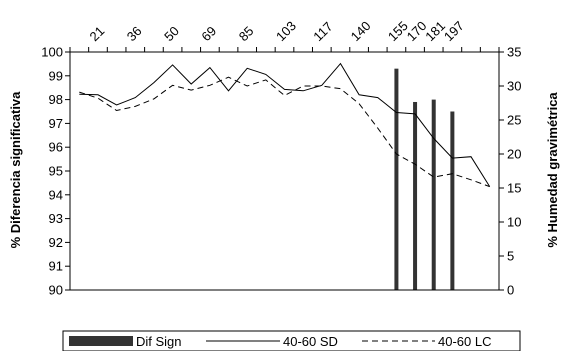  What do you see at coordinates (56, 218) in the screenshot?
I see `y-left-tick-label: 93` at bounding box center [56, 218].